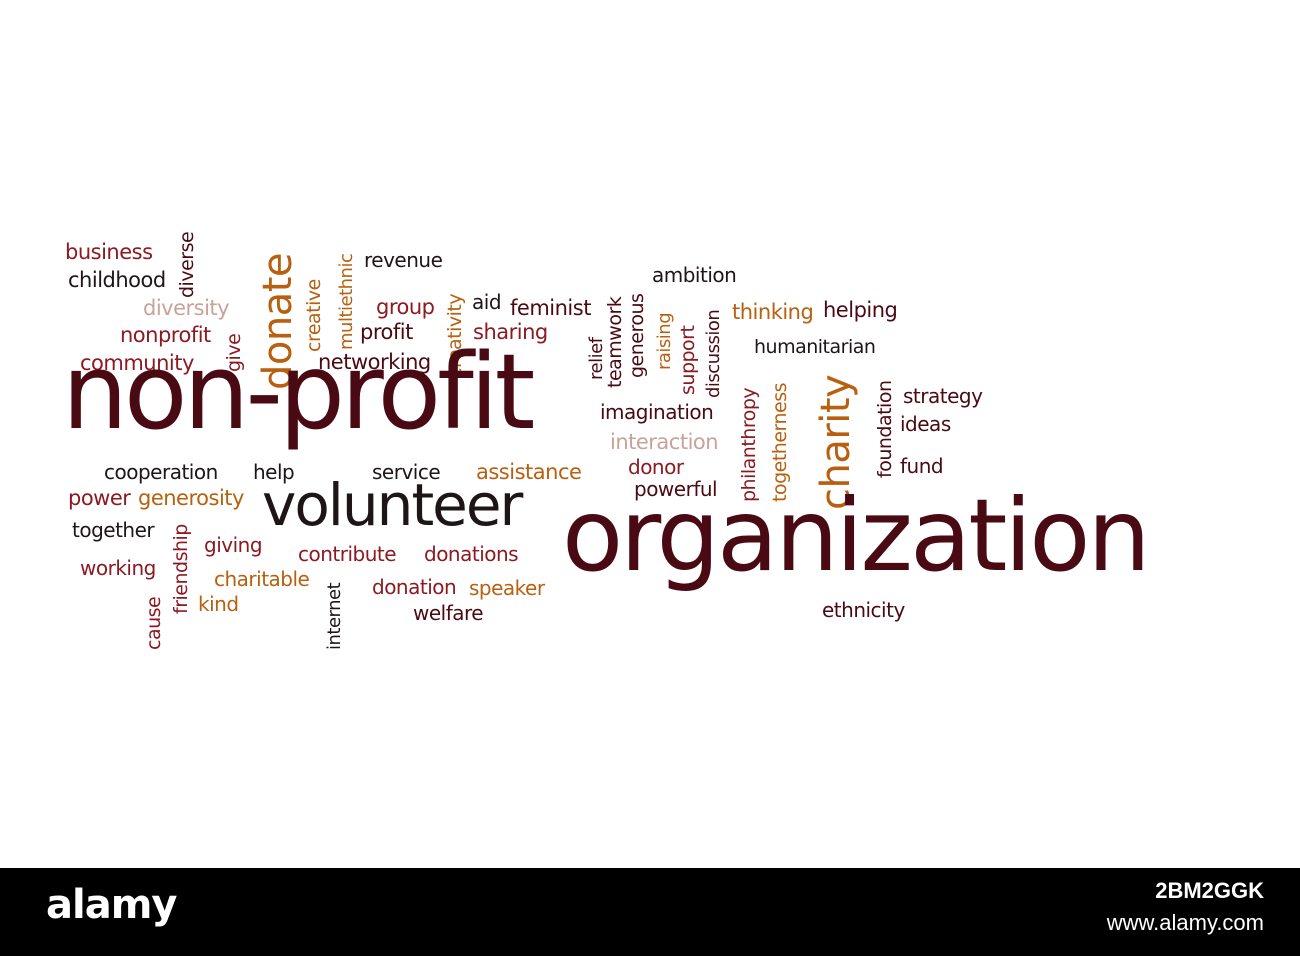 The width and height of the screenshot is (1300, 956). I want to click on word-powerful: powerful, so click(676, 489).